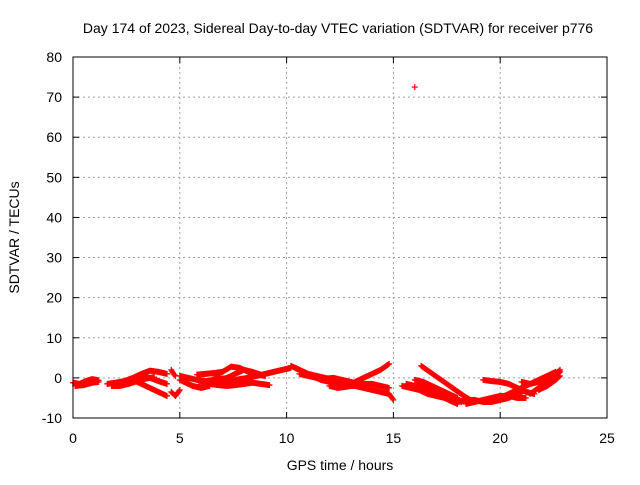 Image resolution: width=640 pixels, height=485 pixels. I want to click on y-tick-label: 20, so click(54, 298).